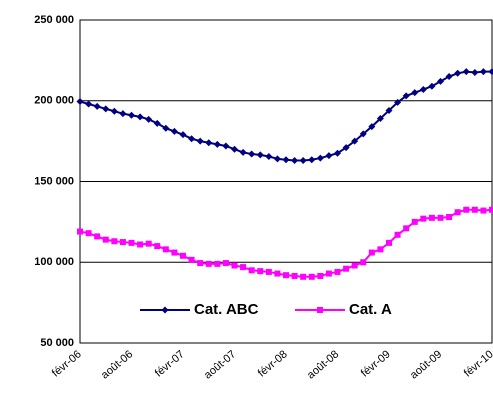 Image resolution: width=493 pixels, height=405 pixels. I want to click on y-tick-label: 150 000, so click(54, 181).